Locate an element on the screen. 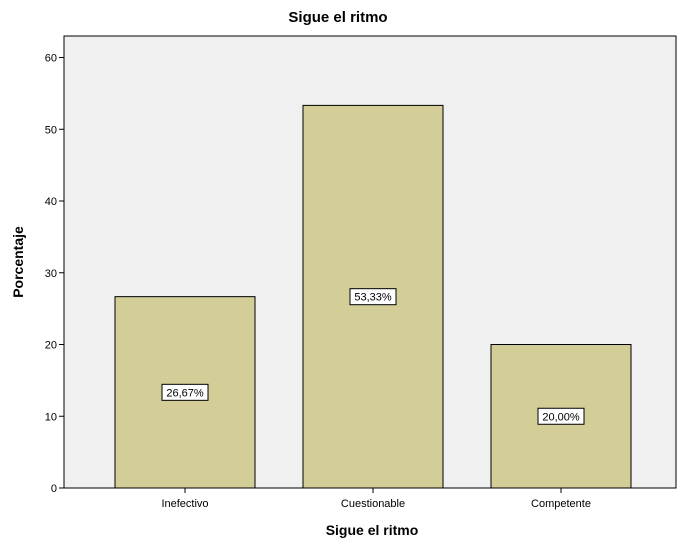  y-axis-label: Porcentaje is located at coordinates (18, 262).